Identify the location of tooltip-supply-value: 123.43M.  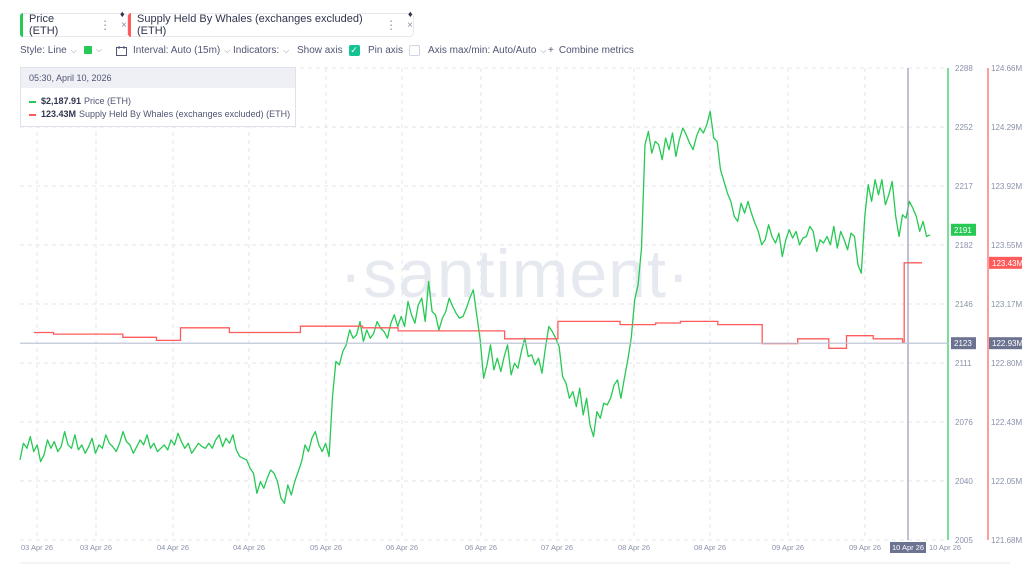
(59, 114).